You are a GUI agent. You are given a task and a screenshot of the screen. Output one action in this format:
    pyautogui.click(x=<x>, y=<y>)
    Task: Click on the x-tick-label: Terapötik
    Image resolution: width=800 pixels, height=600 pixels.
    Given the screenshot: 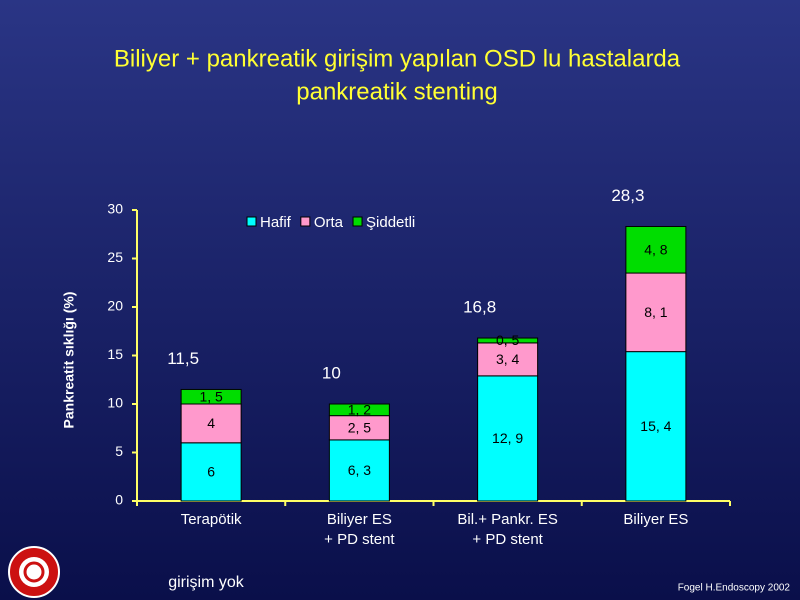 What is the action you would take?
    pyautogui.click(x=211, y=519)
    